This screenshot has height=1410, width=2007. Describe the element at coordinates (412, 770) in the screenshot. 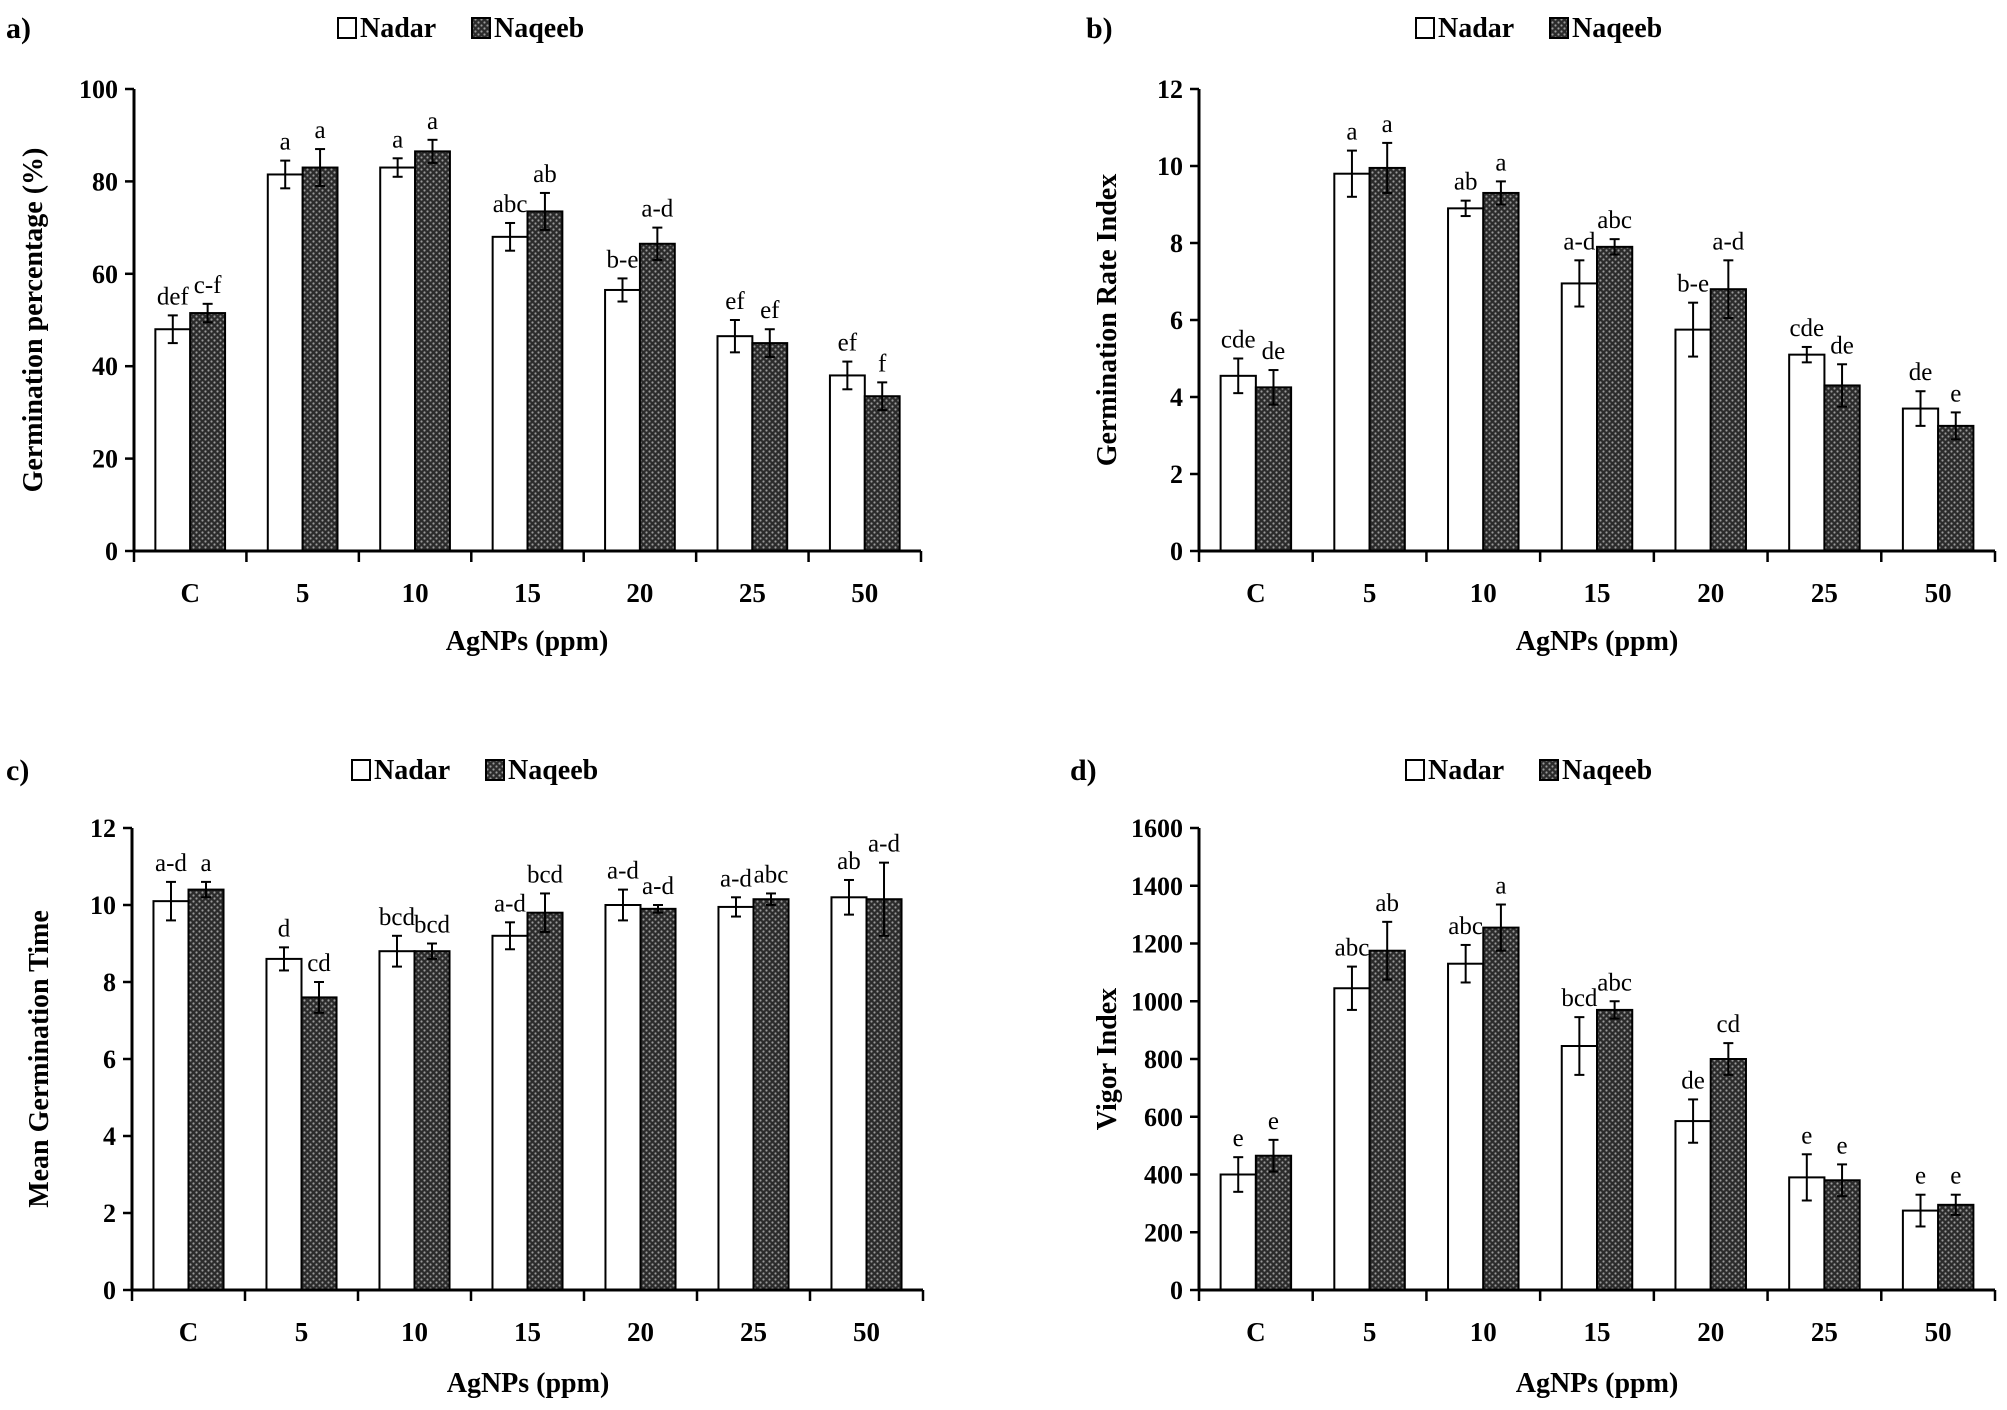

I see `legend-label-nadar: Nadar` at that location.